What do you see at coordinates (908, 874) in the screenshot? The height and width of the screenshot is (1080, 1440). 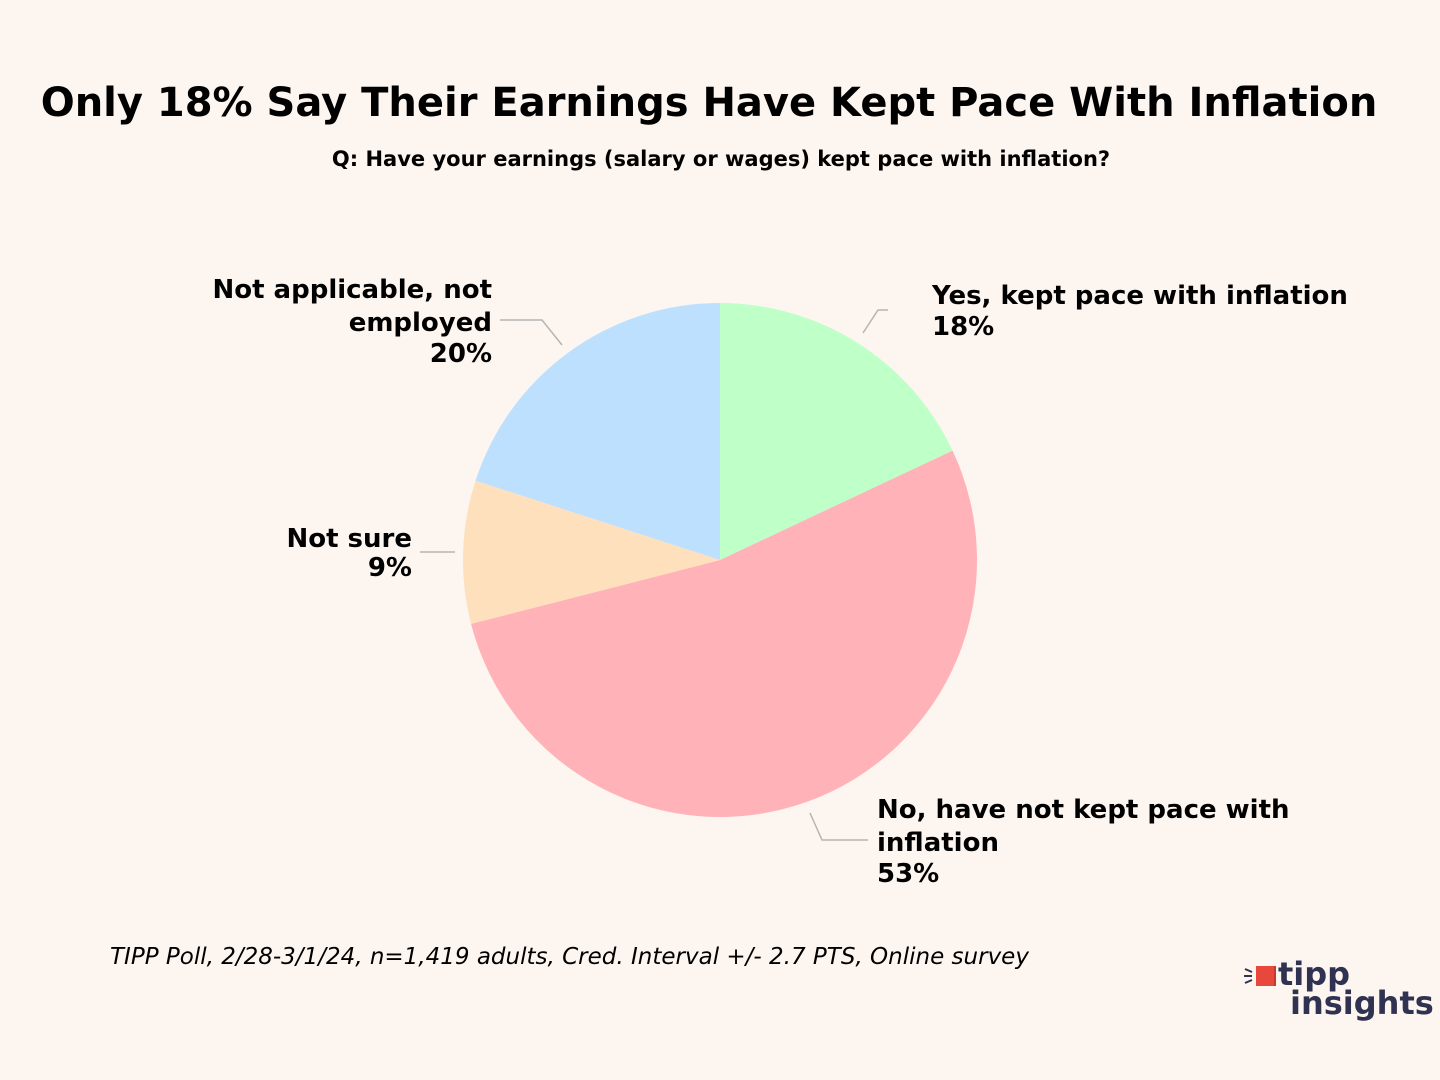 I see `slice-label-no-value: 53%` at bounding box center [908, 874].